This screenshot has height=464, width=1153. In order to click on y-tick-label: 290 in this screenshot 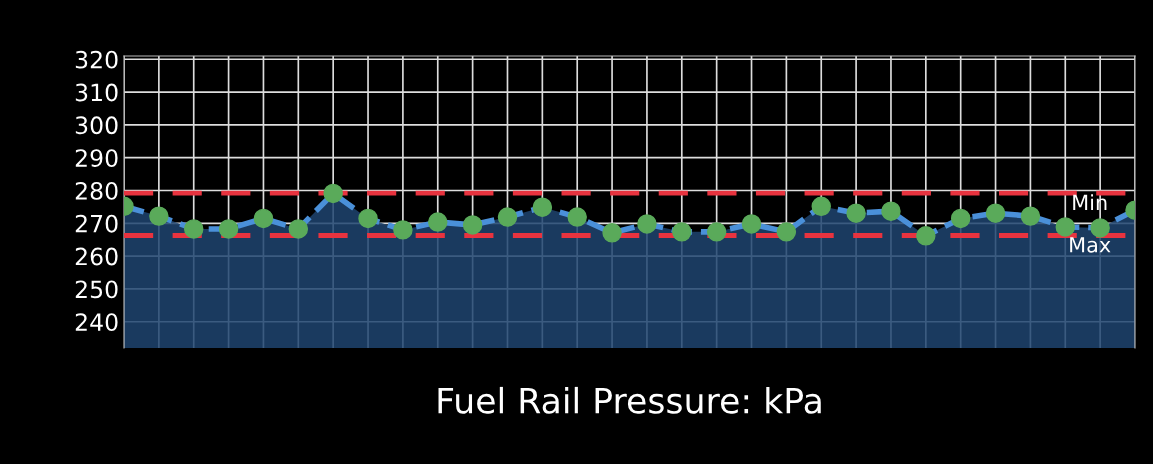, I will do `click(96, 158)`.